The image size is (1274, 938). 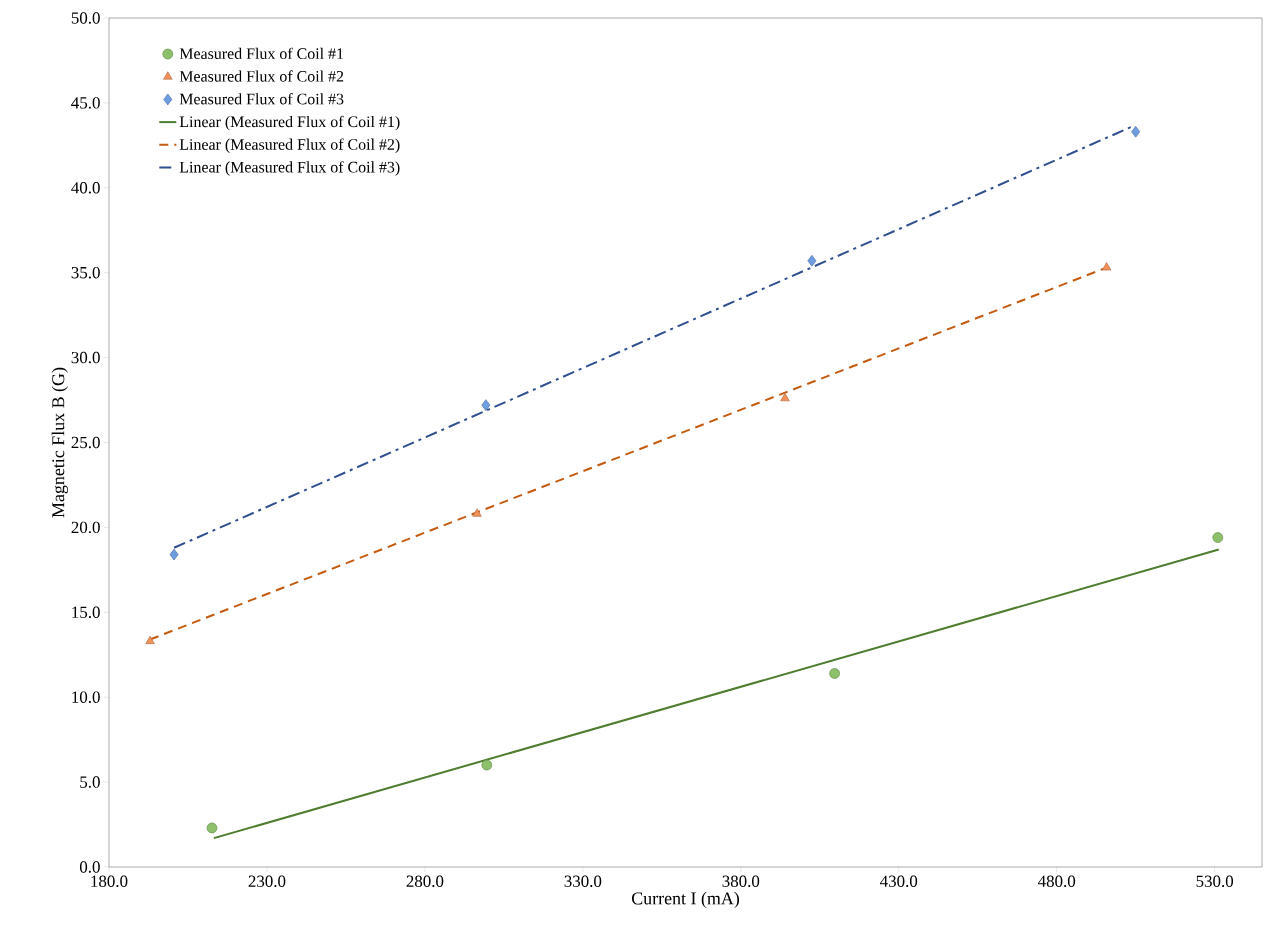 I want to click on y-tick-label: 5.0, so click(x=90, y=782).